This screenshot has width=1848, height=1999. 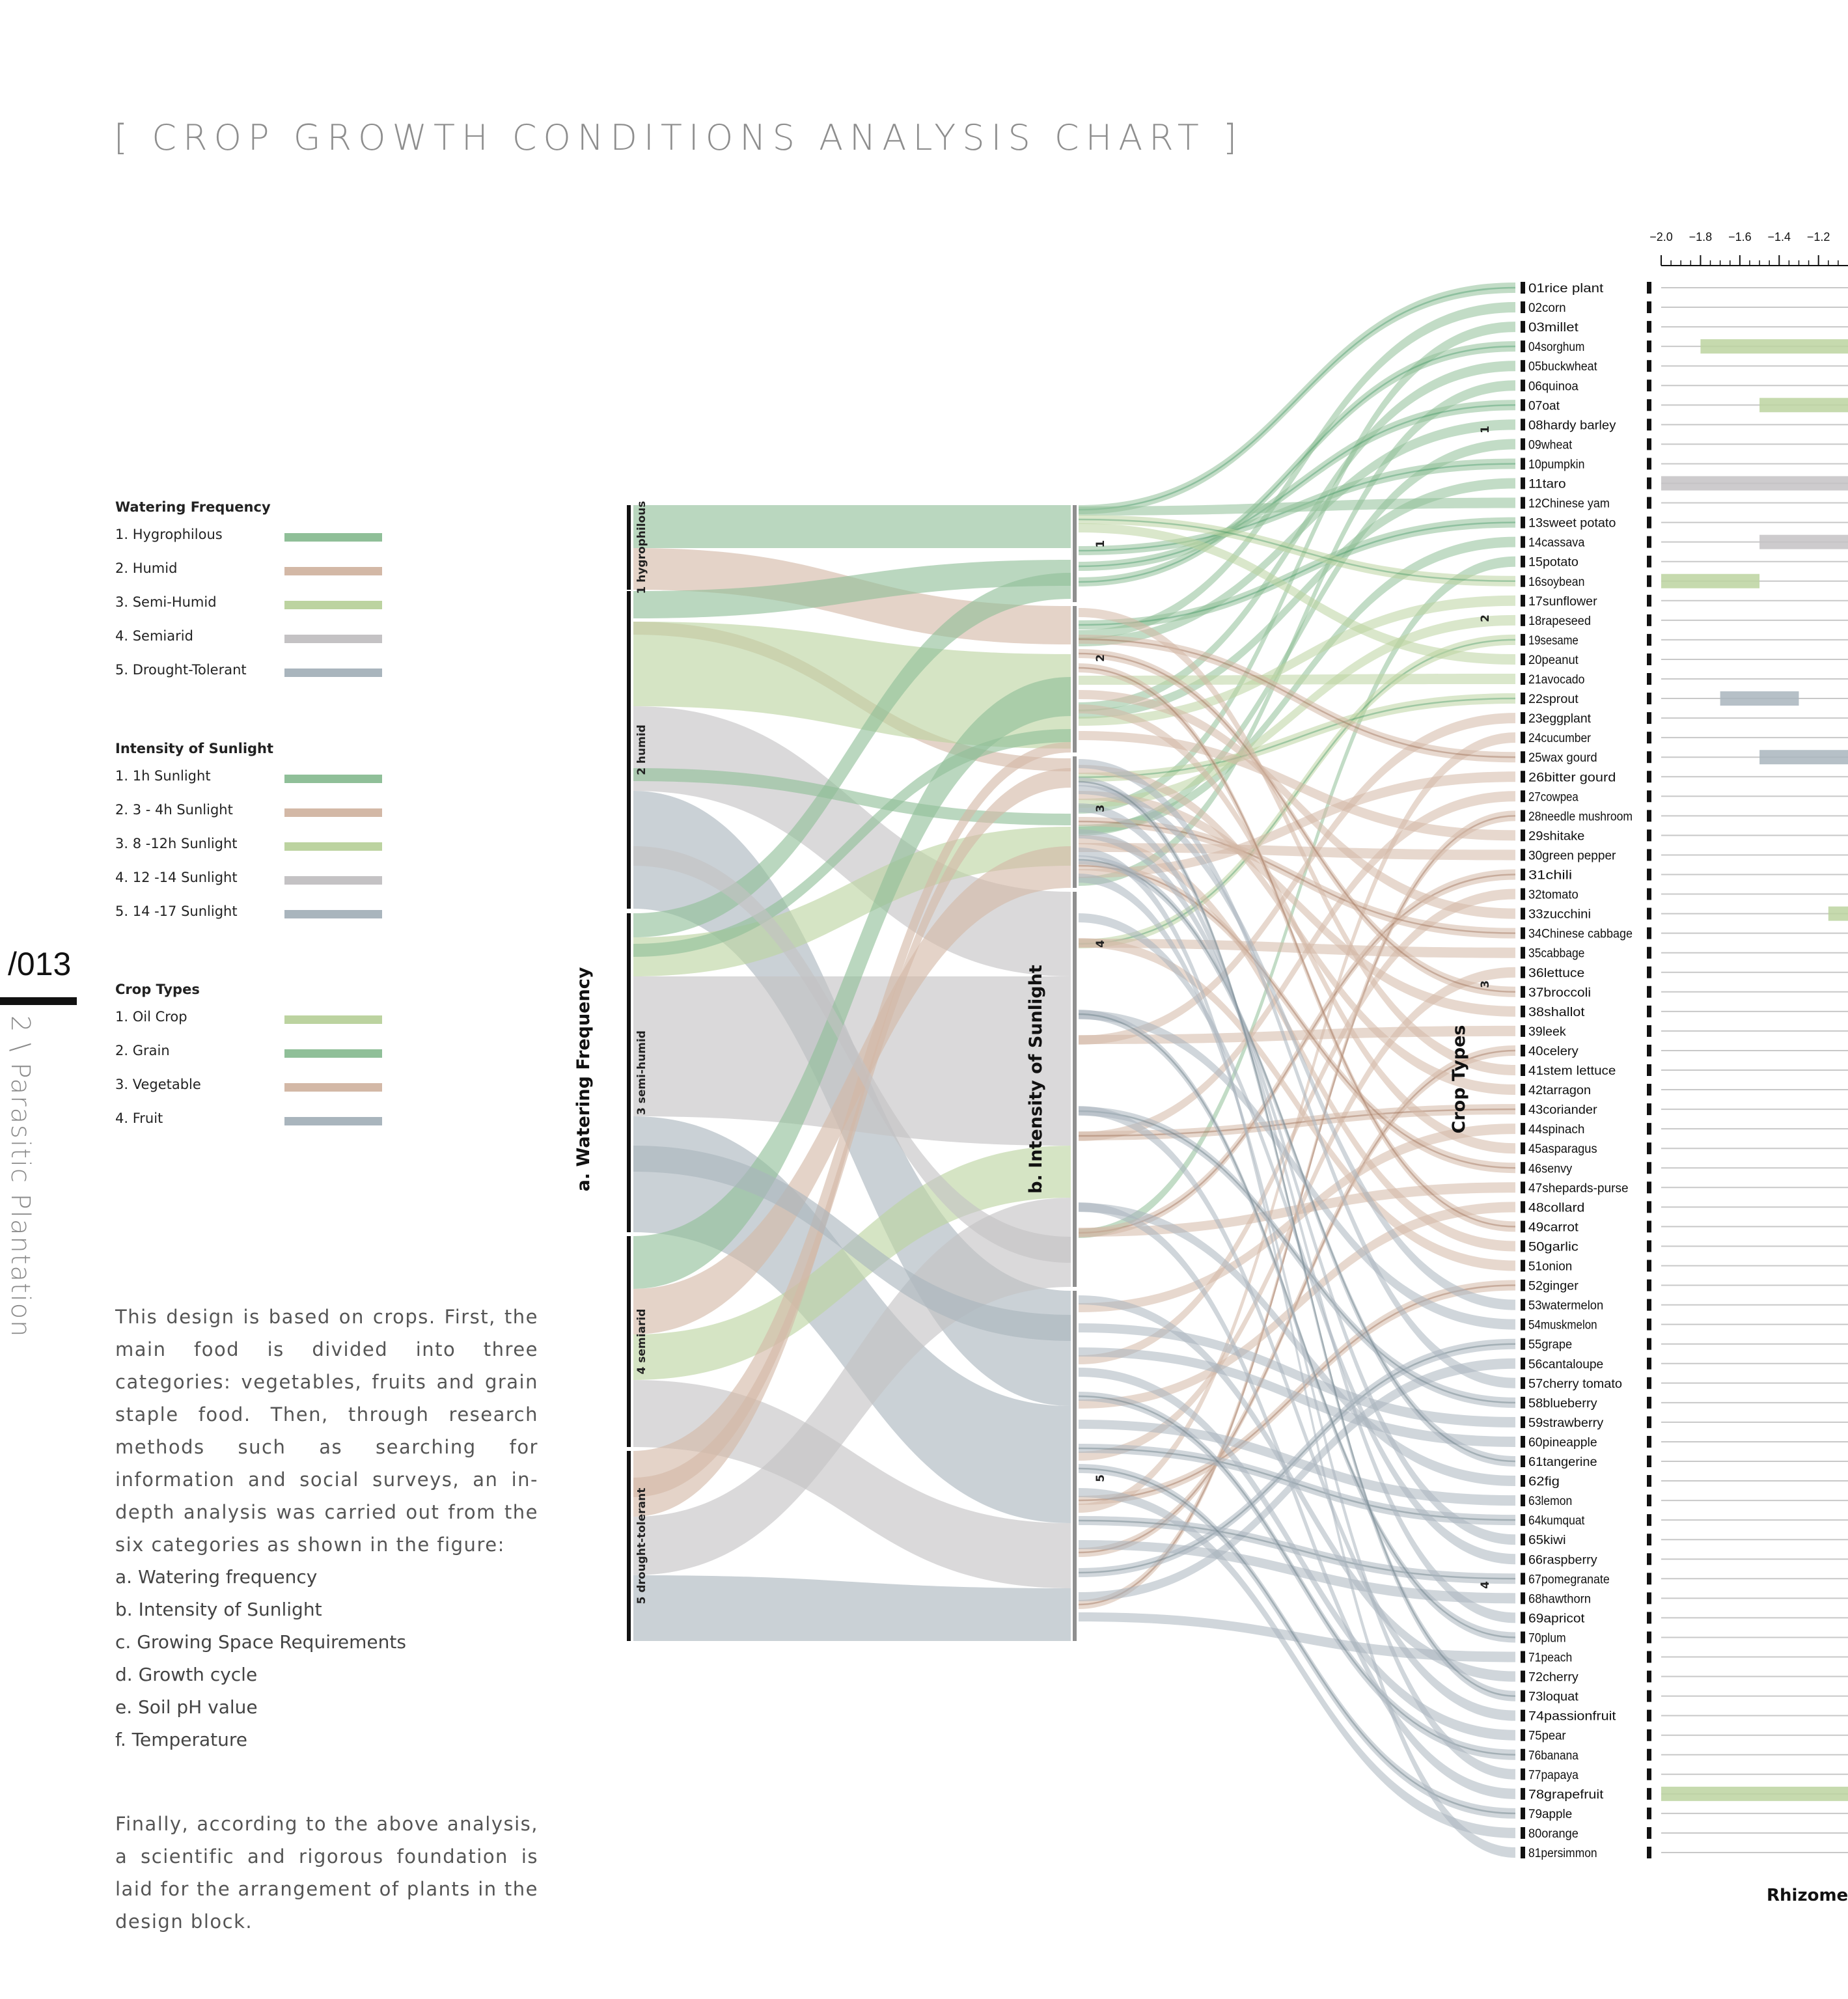 What do you see at coordinates (1297, 1239) in the screenshot?
I see `crop-flow-line` at bounding box center [1297, 1239].